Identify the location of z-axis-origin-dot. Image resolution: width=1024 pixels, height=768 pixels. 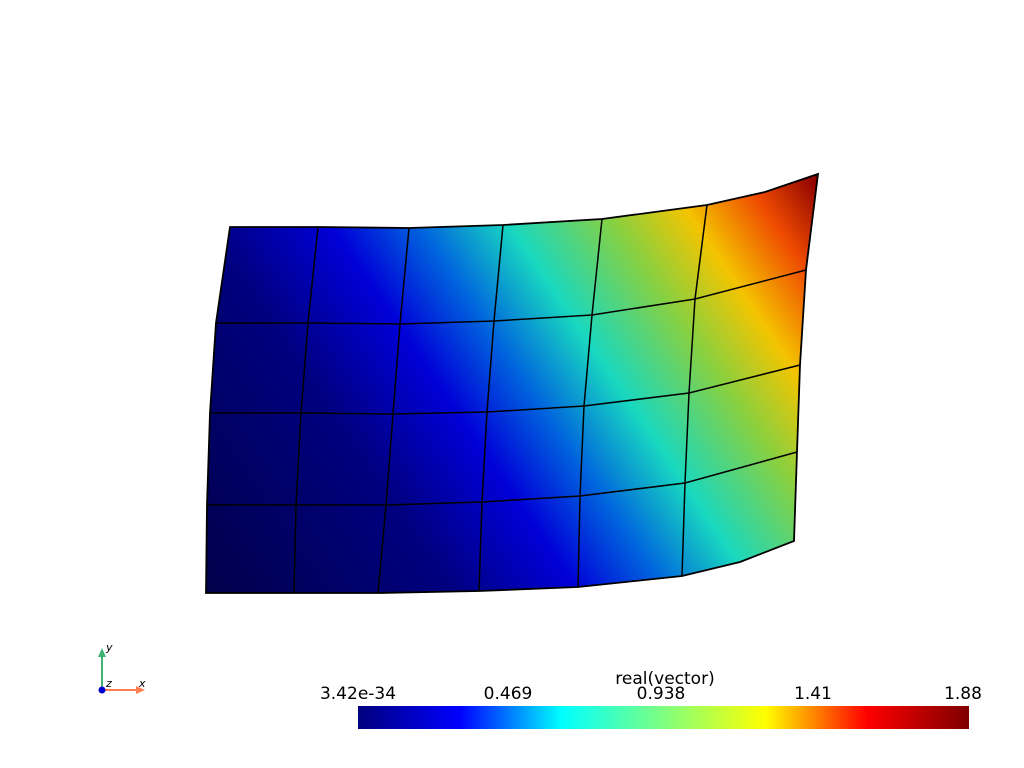
(102, 690).